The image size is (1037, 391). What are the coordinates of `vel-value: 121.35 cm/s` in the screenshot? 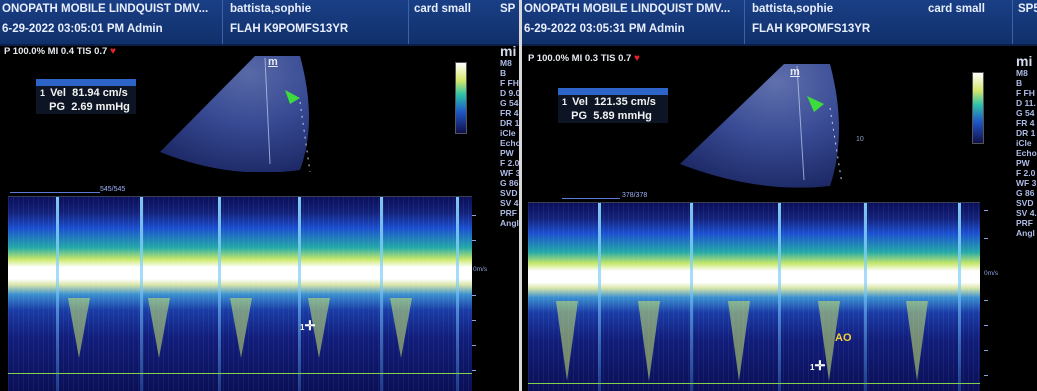 It's located at (625, 102).